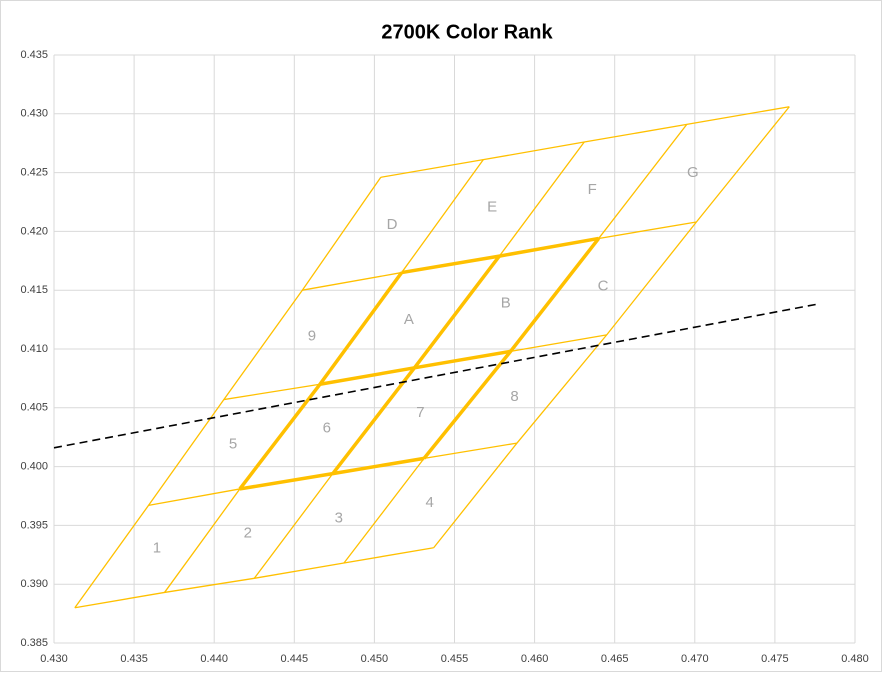 This screenshot has height=677, width=882. What do you see at coordinates (312, 336) in the screenshot?
I see `bin-label: 9` at bounding box center [312, 336].